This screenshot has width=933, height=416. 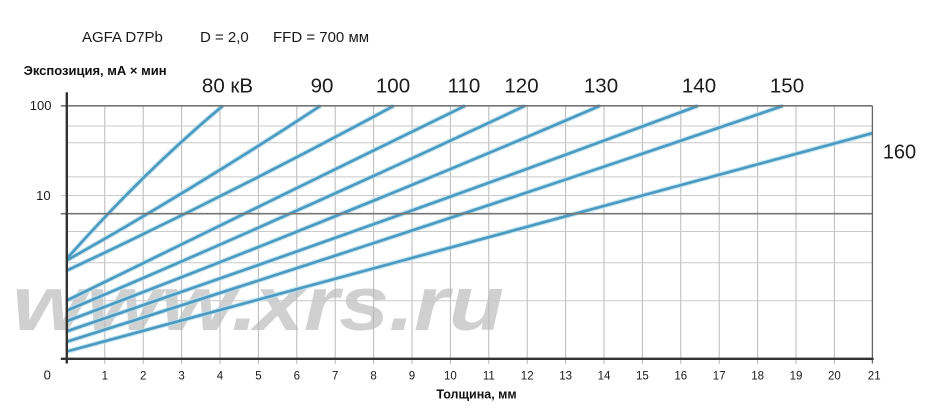 What do you see at coordinates (412, 376) in the screenshot?
I see `svg-text: 9` at bounding box center [412, 376].